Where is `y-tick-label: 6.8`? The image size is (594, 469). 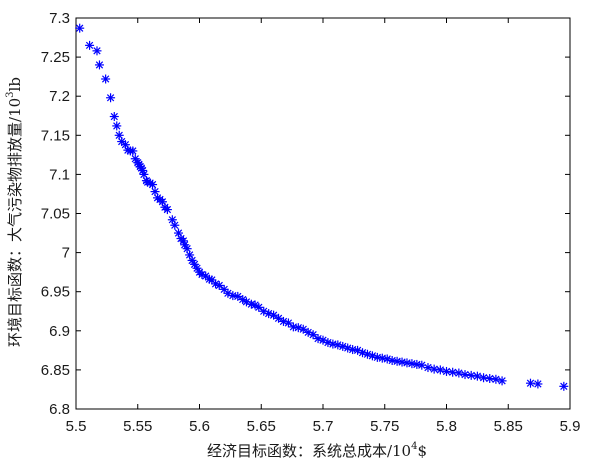 y-tick-label: 6.8 is located at coordinates (59, 409).